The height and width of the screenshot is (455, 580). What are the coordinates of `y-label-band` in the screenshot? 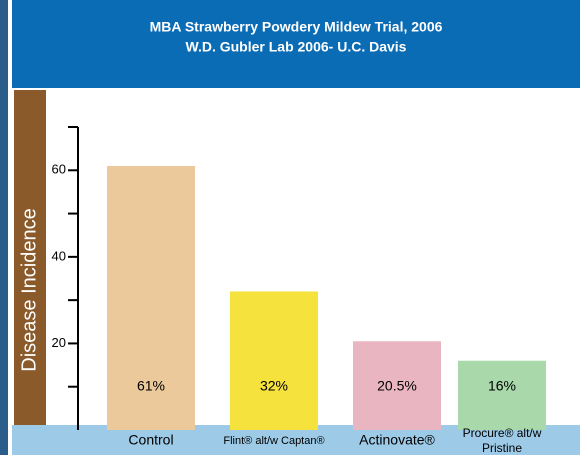 It's located at (30, 257).